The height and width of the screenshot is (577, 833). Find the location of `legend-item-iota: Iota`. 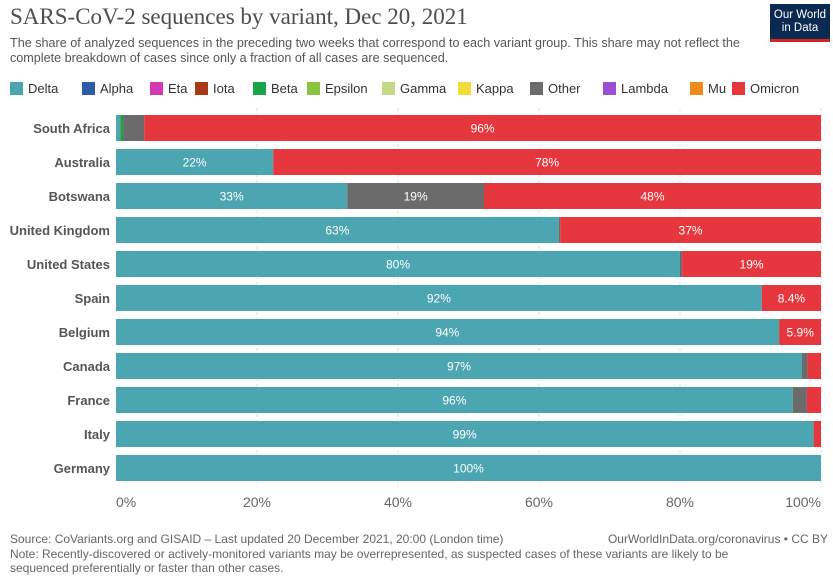

legend-item-iota: Iota is located at coordinates (215, 88).